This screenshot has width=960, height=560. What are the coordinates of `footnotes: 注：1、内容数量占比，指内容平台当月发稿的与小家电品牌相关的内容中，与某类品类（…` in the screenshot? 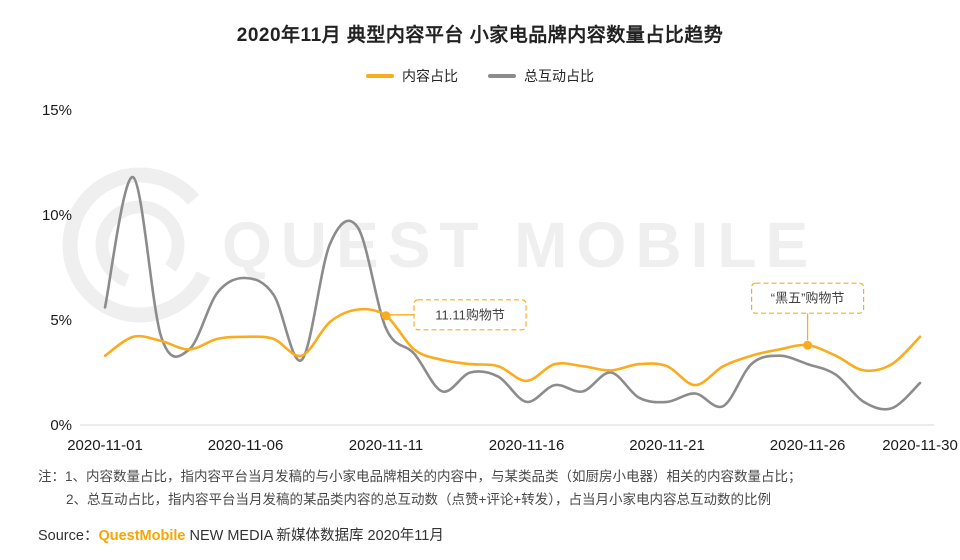 It's located at (491, 489).